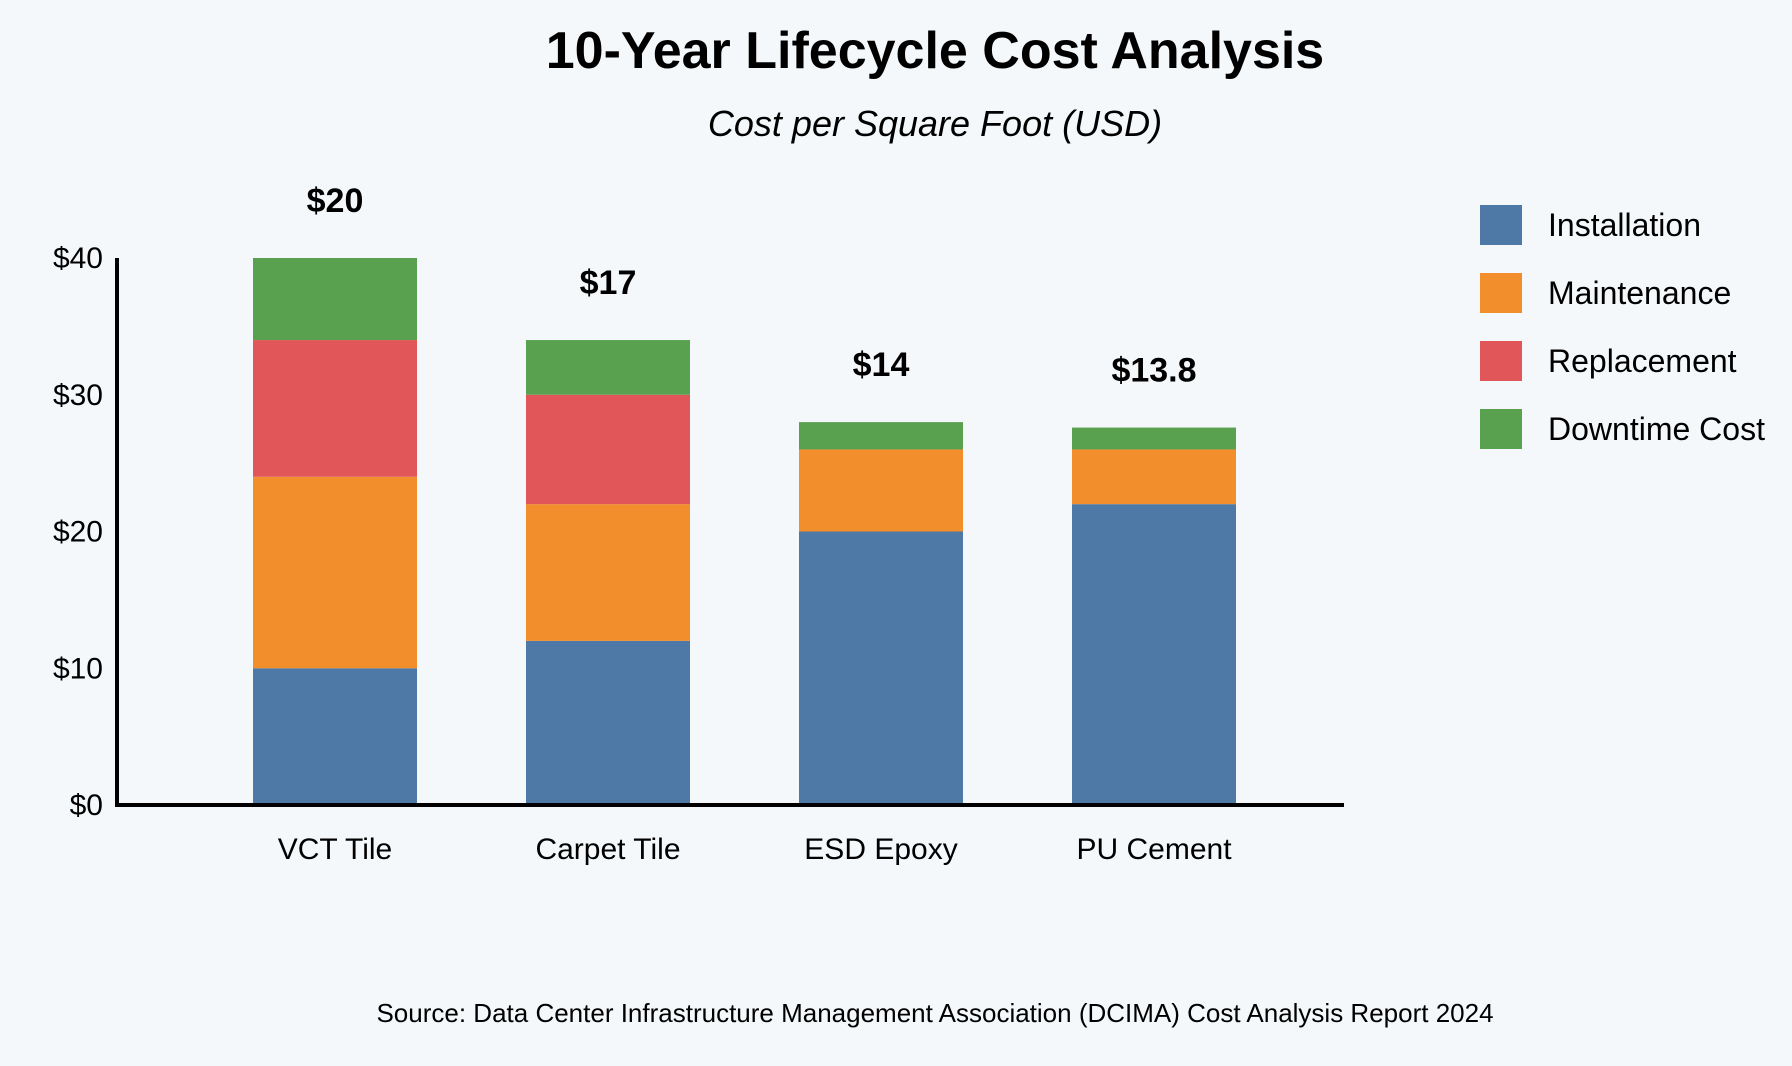 This screenshot has height=1066, width=1792. What do you see at coordinates (608, 283) in the screenshot?
I see `total-label: $17` at bounding box center [608, 283].